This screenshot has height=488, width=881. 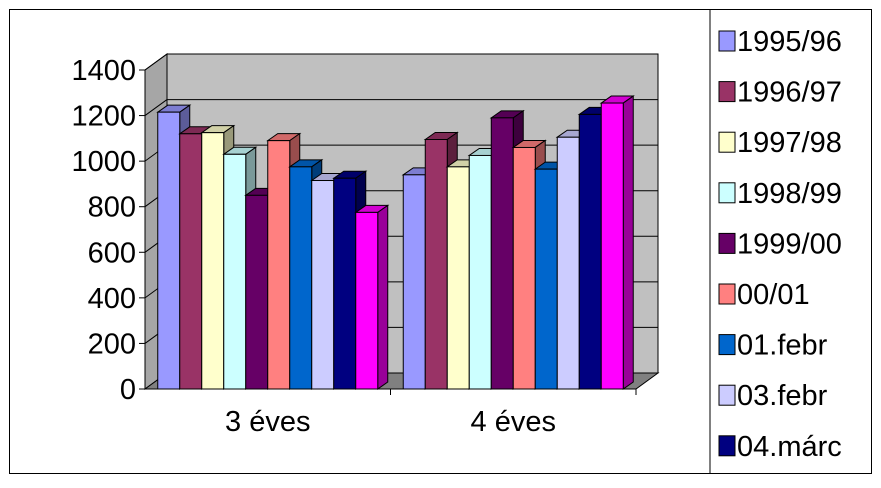 I want to click on y-tick-label: 0, so click(x=128, y=390).